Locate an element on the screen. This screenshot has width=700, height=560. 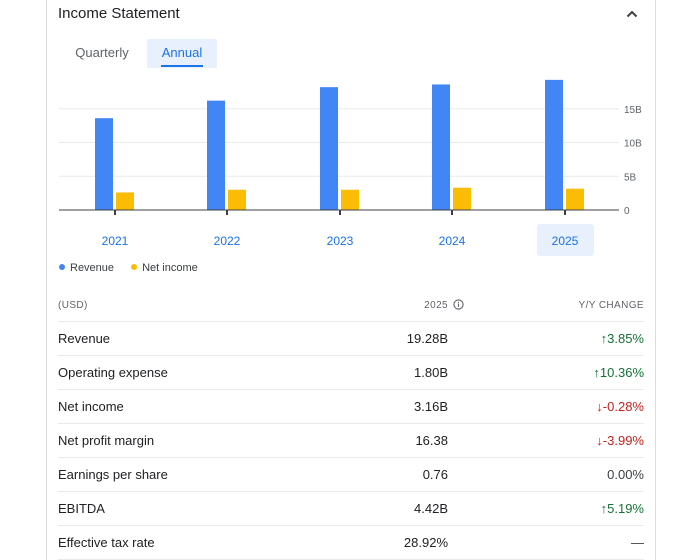
table-row: Revenue 19.28B ↑3.85% is located at coordinates (351, 339).